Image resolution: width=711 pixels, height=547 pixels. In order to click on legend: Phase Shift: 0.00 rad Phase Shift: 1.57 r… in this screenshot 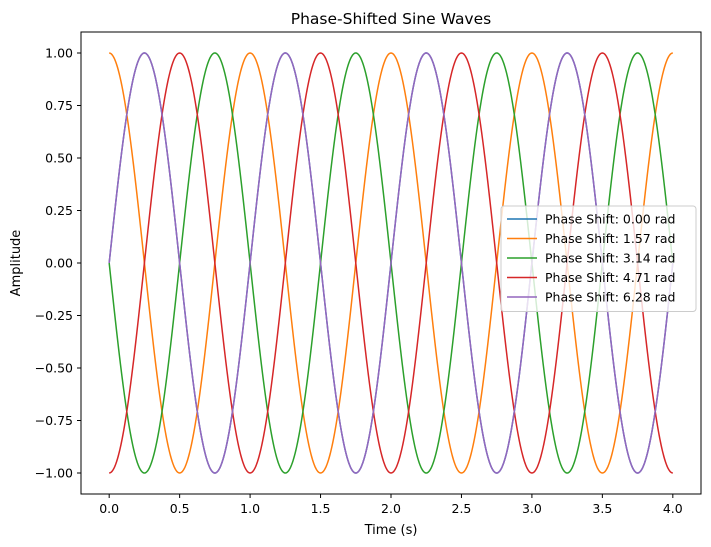, I will do `click(598, 258)`.